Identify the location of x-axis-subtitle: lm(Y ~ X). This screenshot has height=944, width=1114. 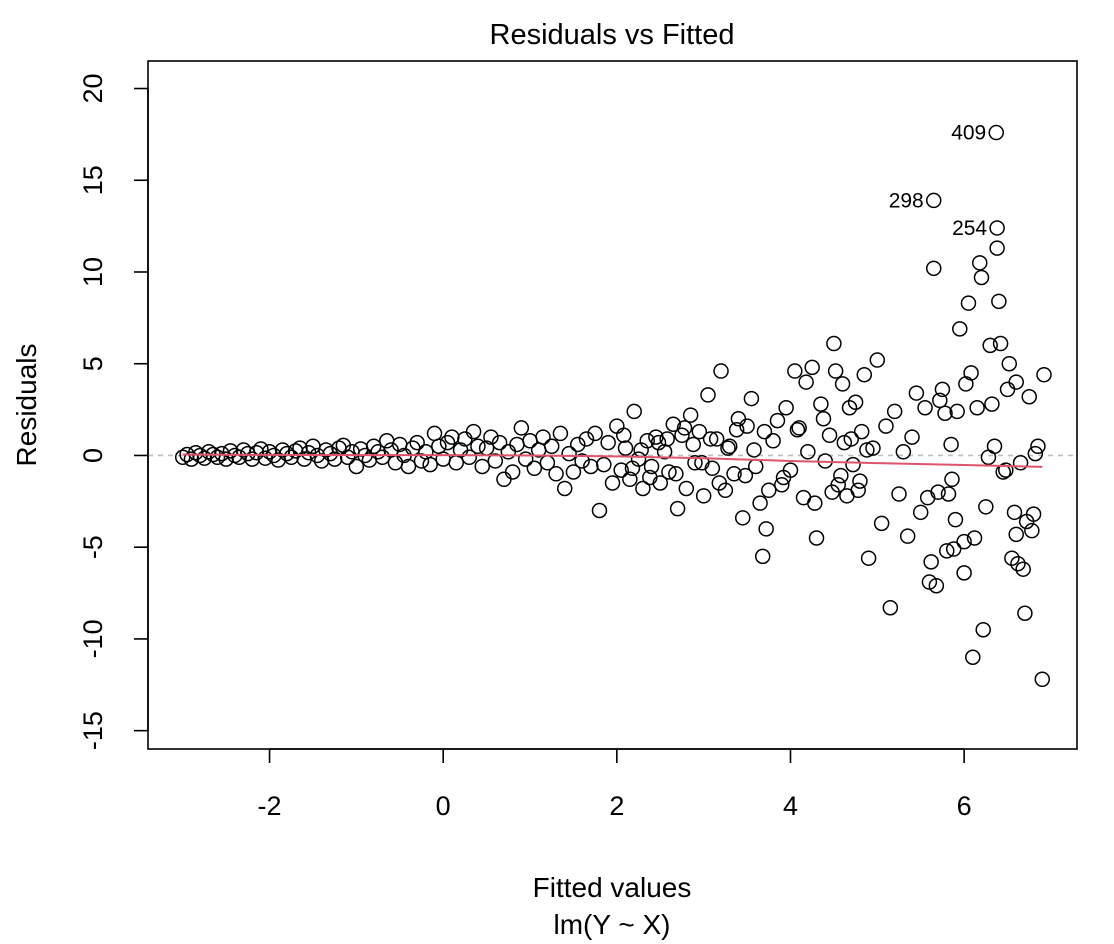
(612, 924).